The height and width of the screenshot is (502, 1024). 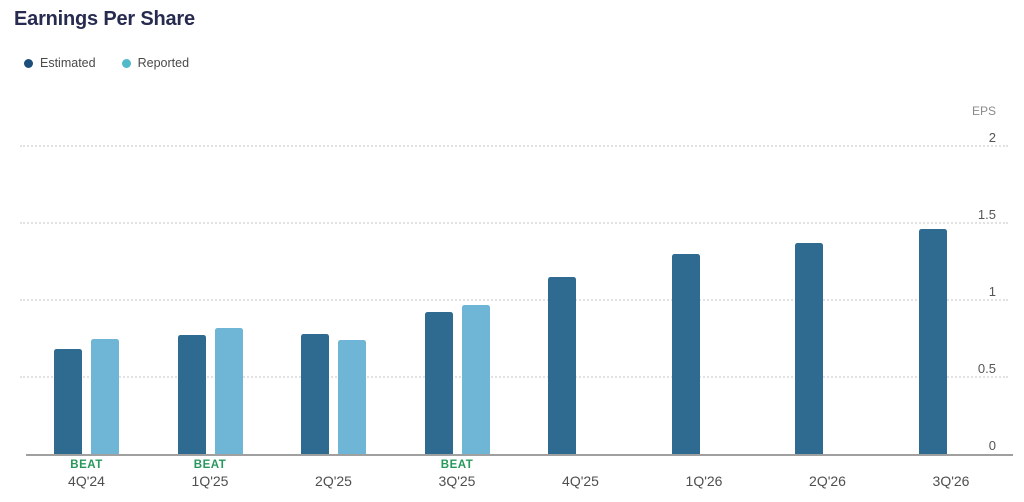 I want to click on x-axis-label-1q26: 1Q'26, so click(x=704, y=481).